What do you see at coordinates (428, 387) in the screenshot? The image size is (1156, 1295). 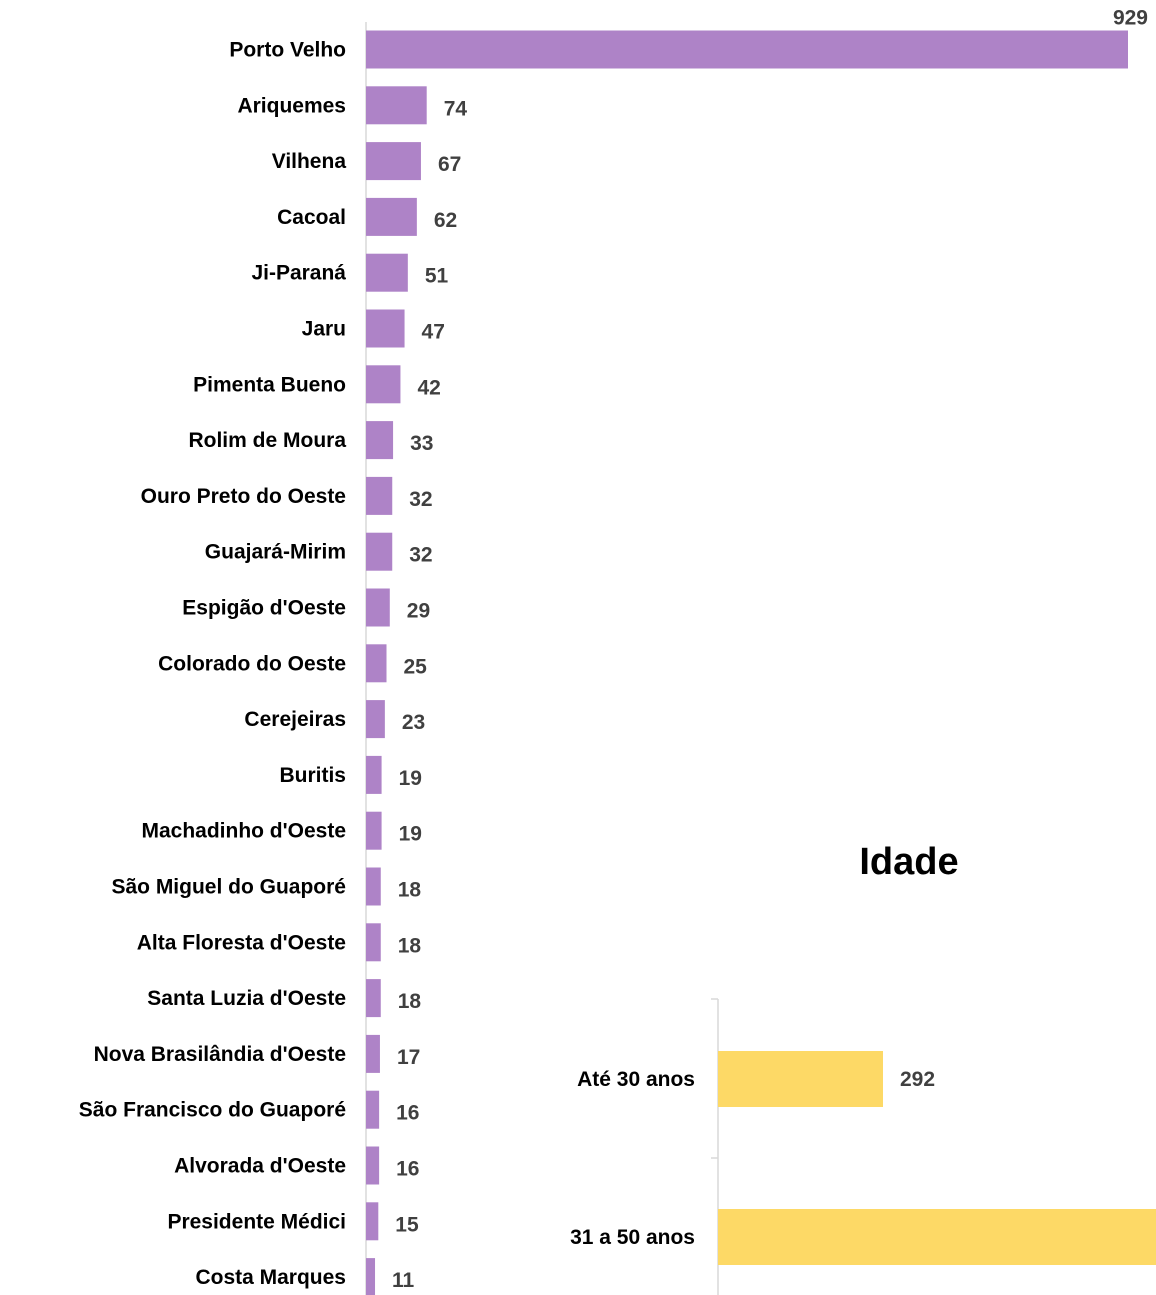 I see `data-label: 42` at bounding box center [428, 387].